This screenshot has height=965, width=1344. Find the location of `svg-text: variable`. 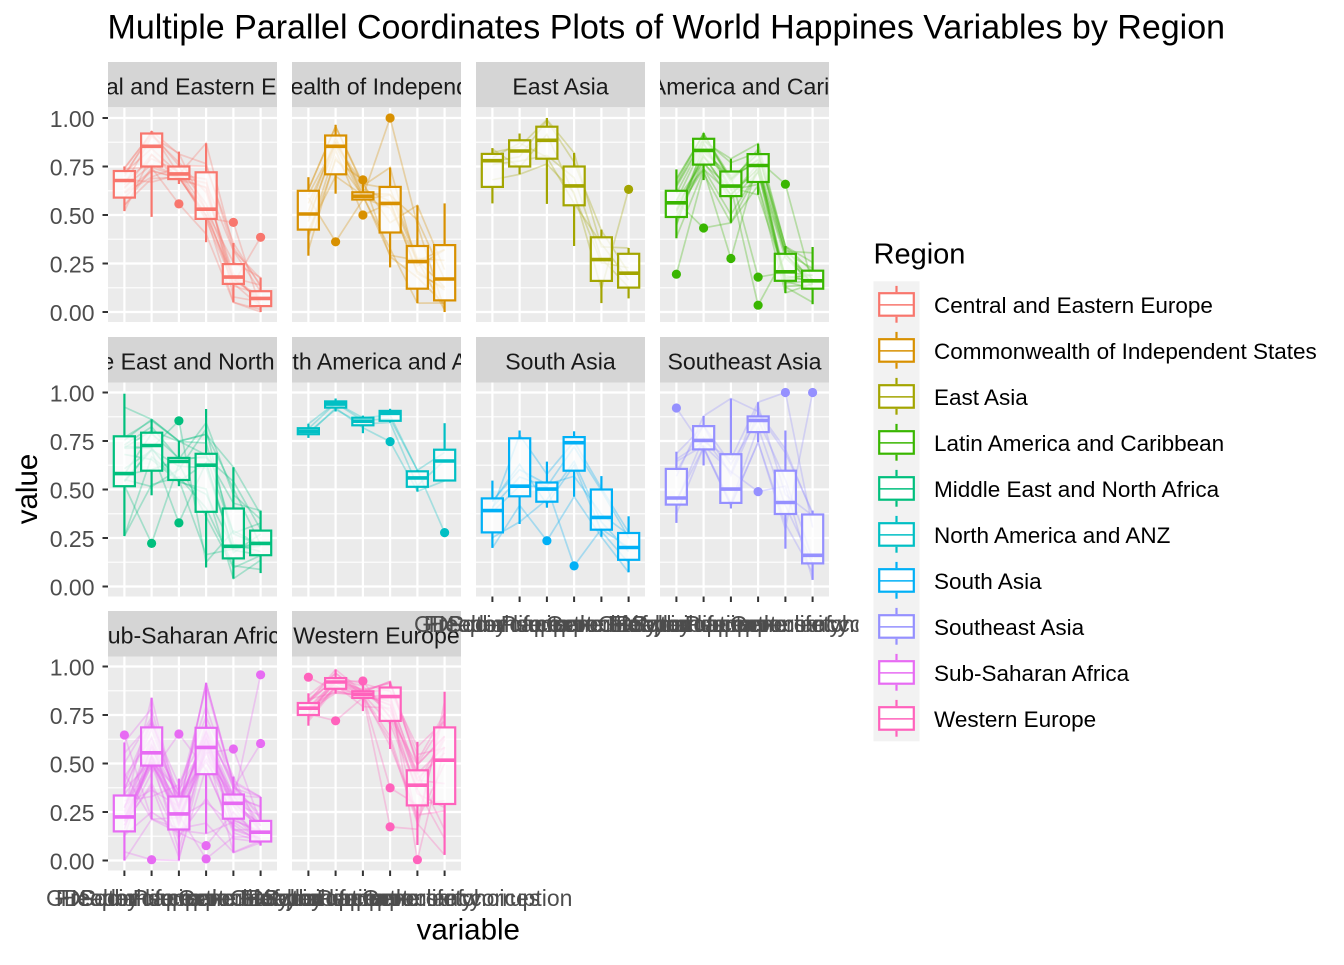

svg-text: variable is located at coordinates (468, 930).